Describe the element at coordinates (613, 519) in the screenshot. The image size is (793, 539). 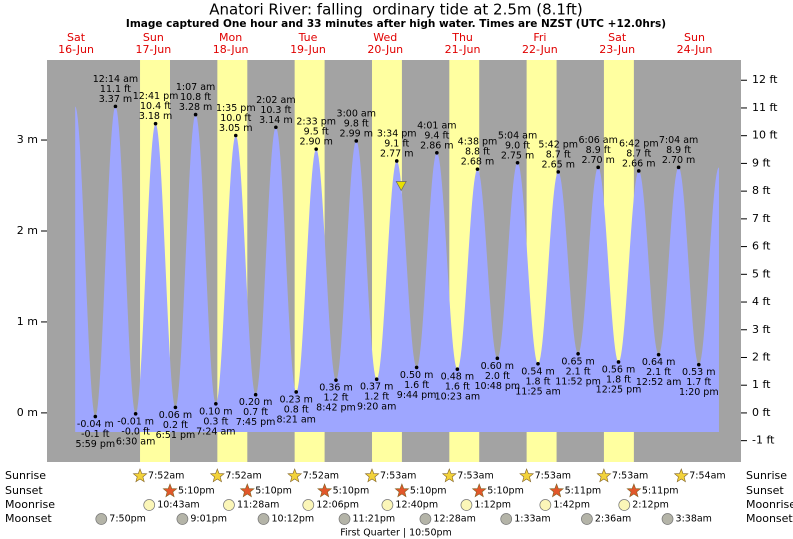
I see `moonset-time: 2:36am` at that location.